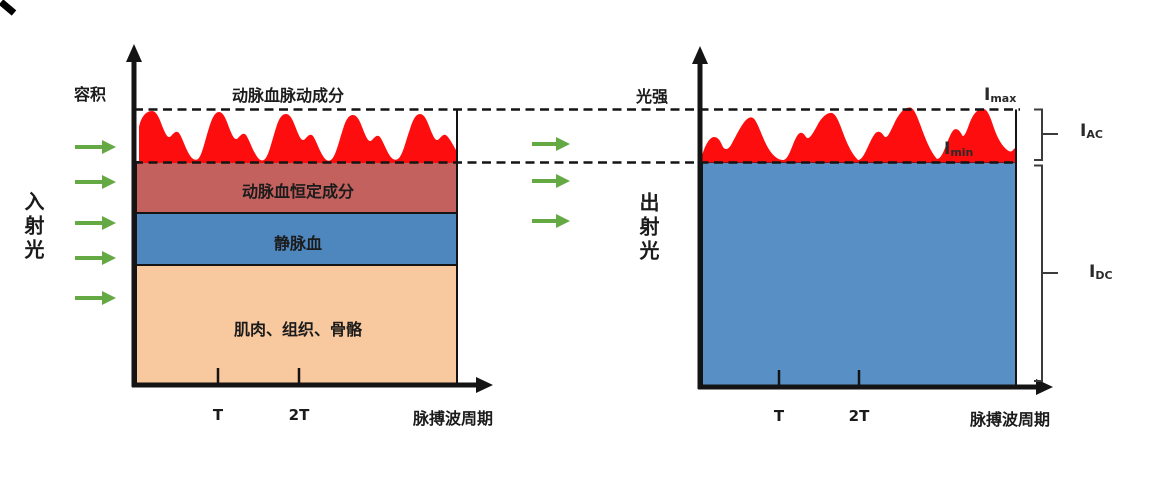 The height and width of the screenshot is (485, 1164). I want to click on idc-brace, so click(1046, 273).